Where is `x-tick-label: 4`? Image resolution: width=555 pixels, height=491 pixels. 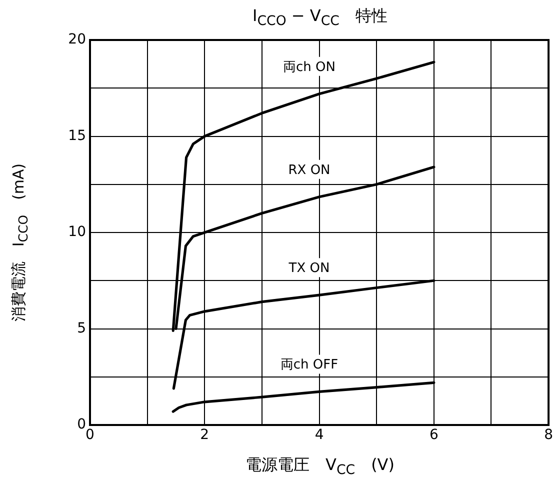 x-tick-label: 4 is located at coordinates (319, 435).